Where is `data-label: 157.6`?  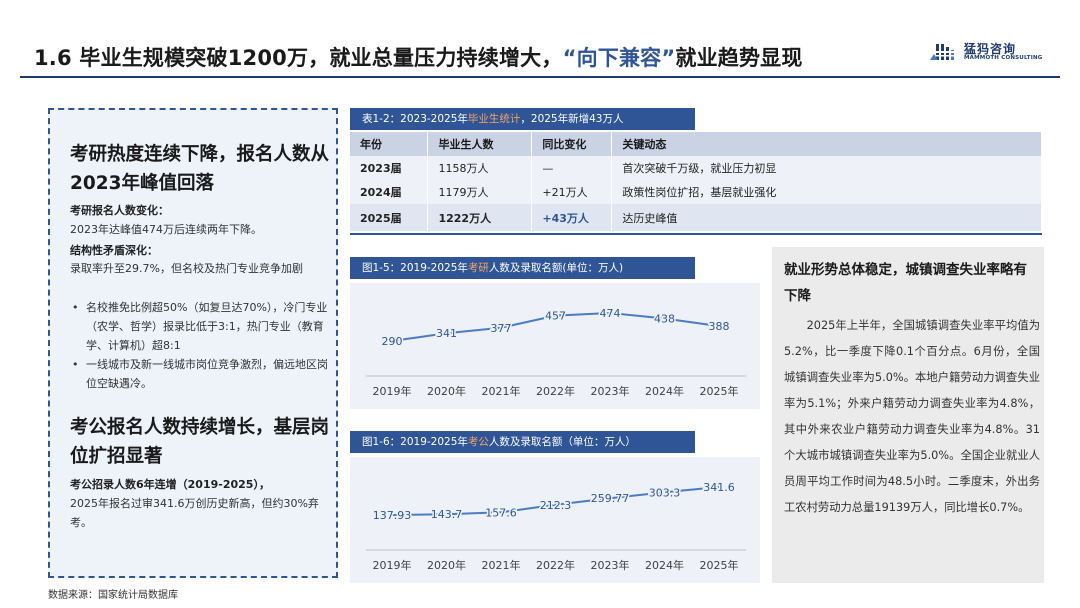
data-label: 157.6 is located at coordinates (501, 512).